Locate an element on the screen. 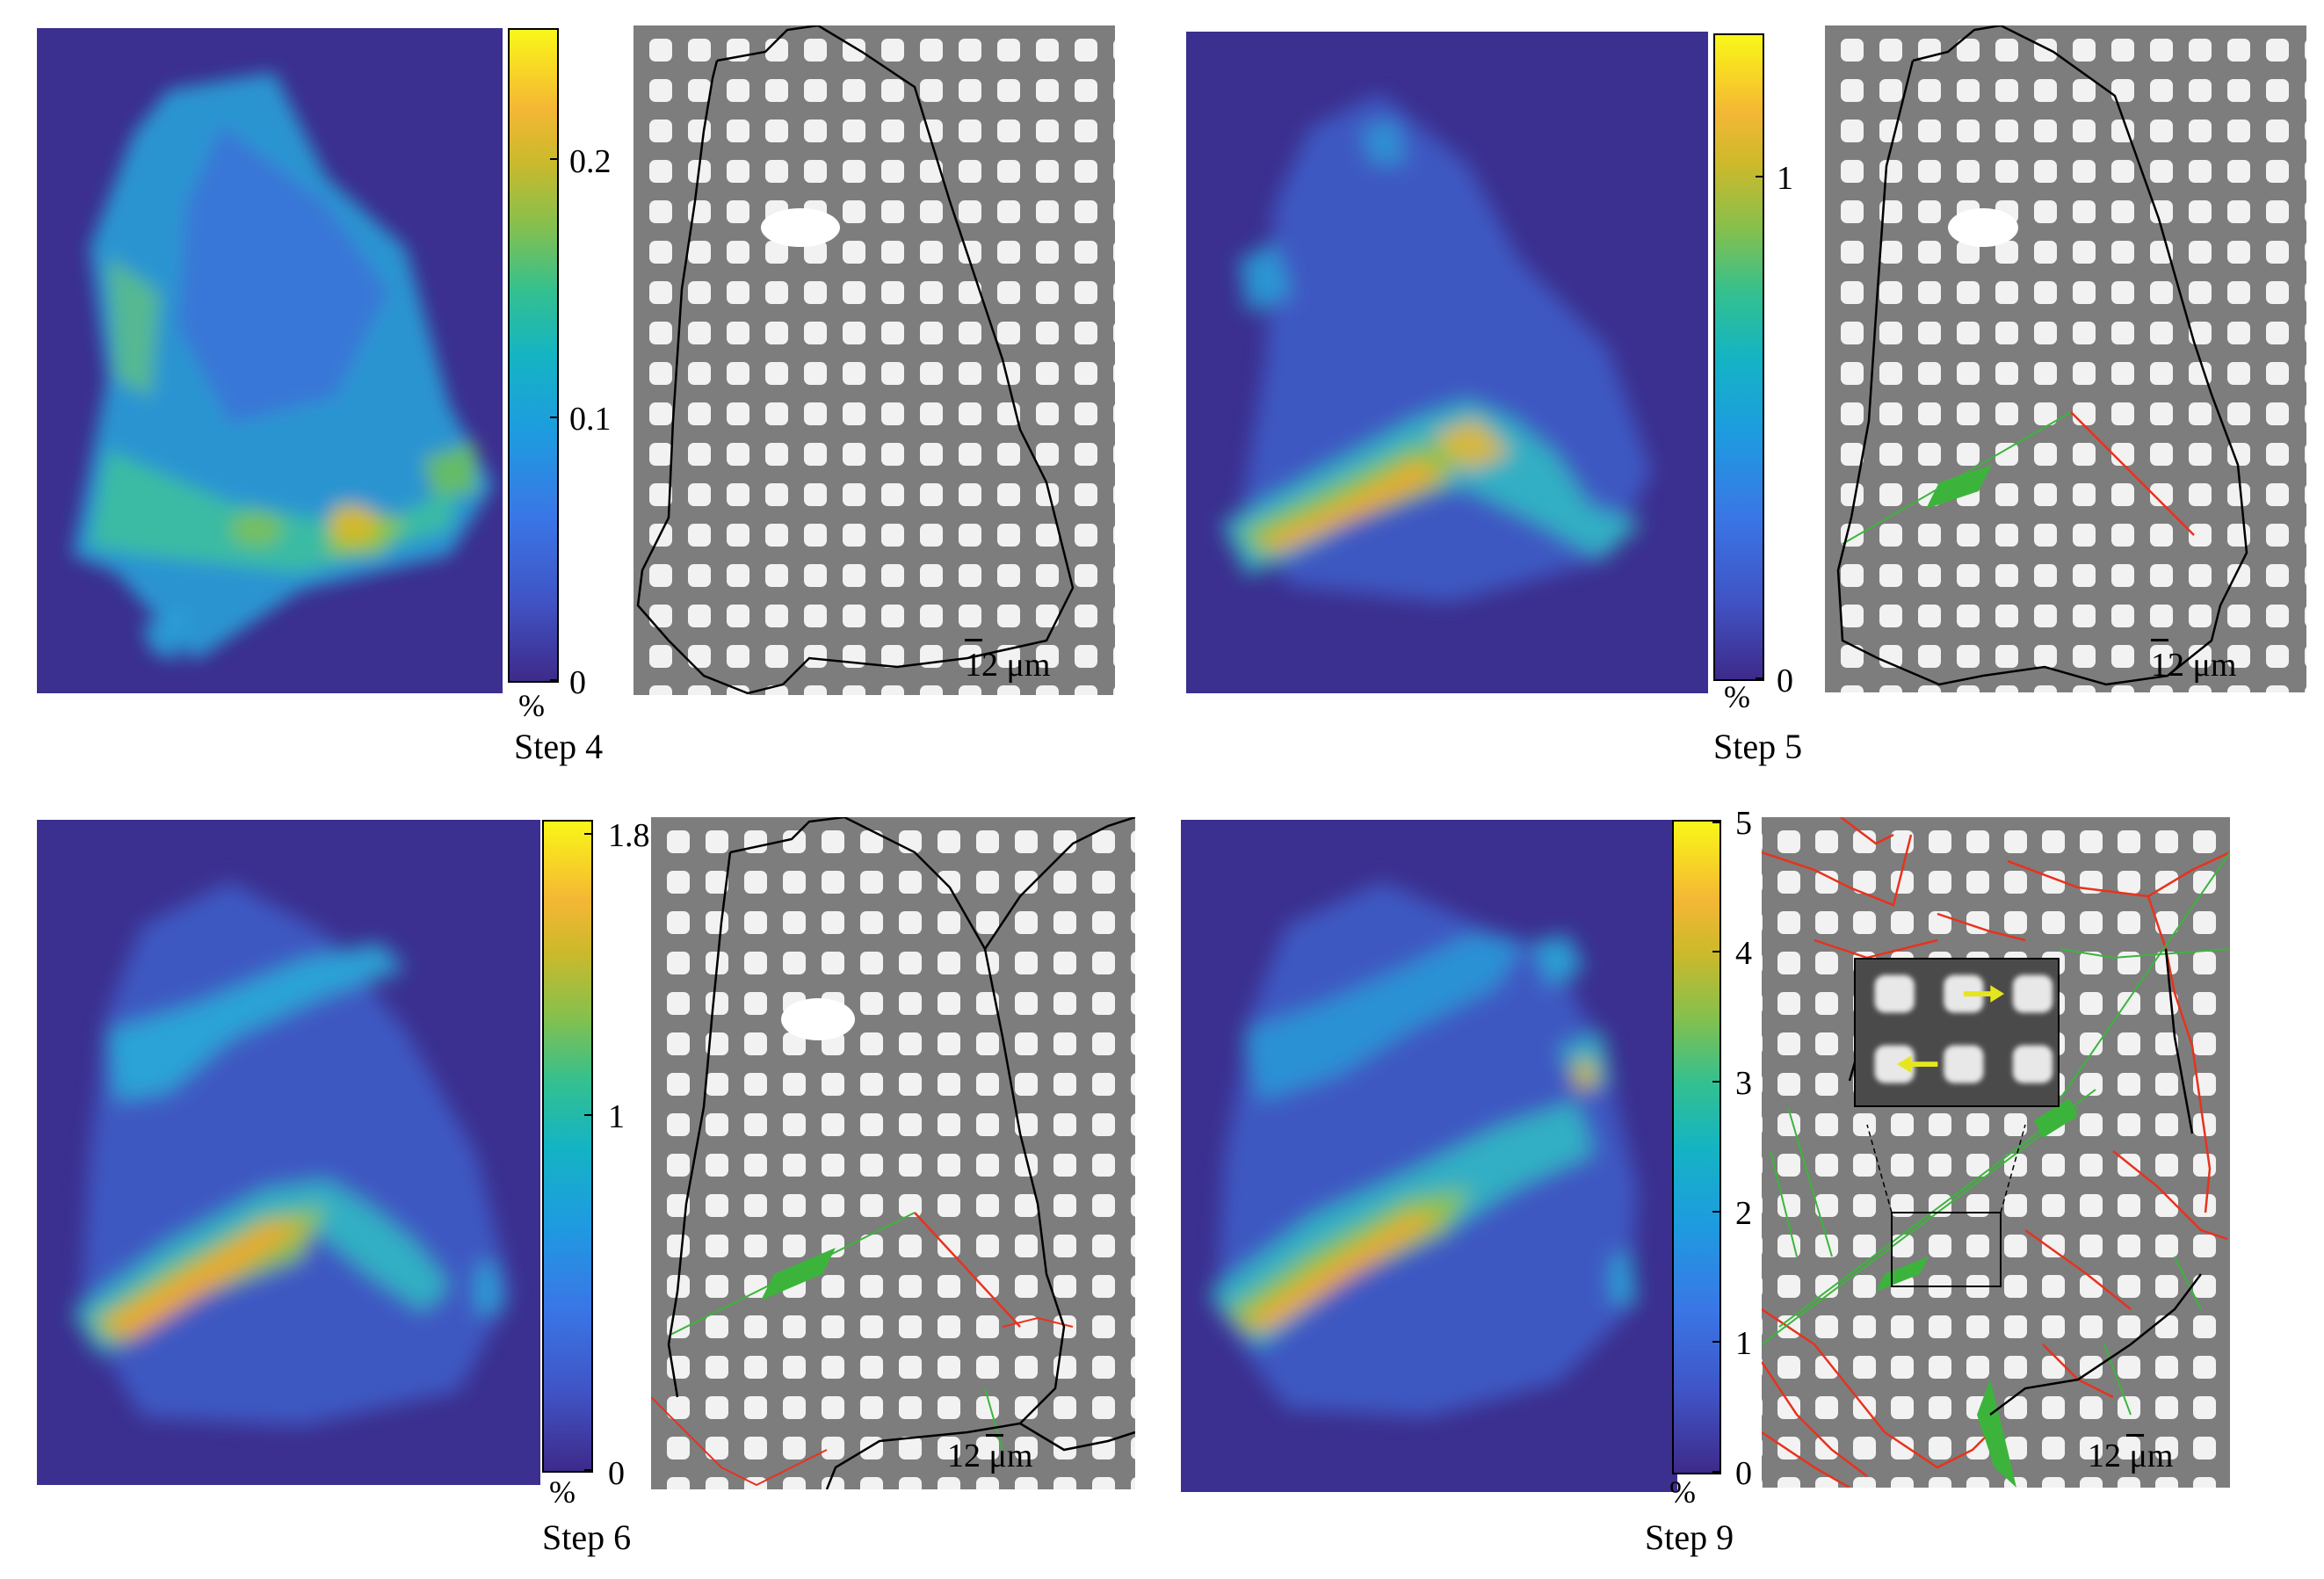 The image size is (2324, 1579). strain-map-step5 is located at coordinates (1447, 362).